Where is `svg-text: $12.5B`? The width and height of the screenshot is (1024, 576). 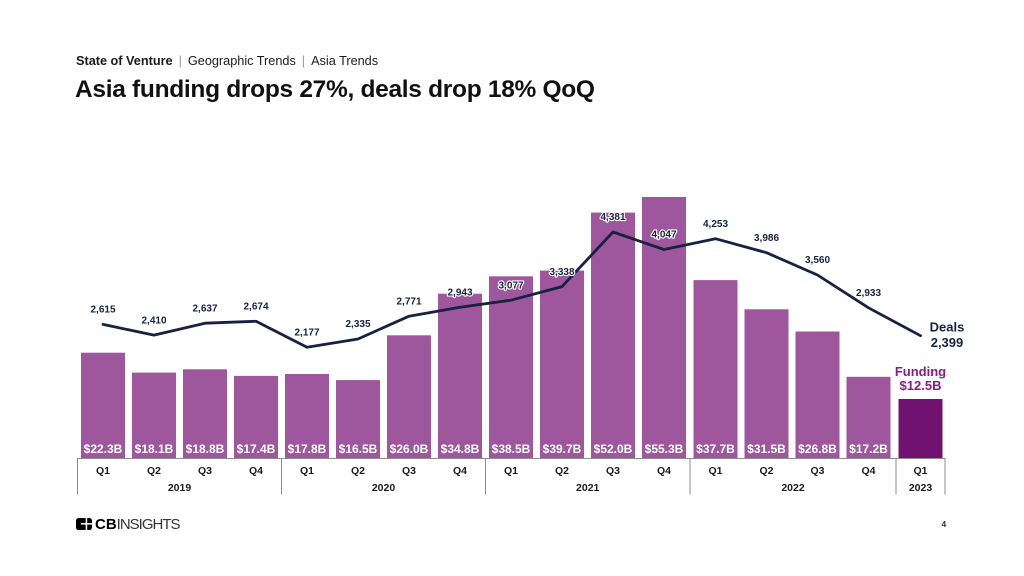 svg-text: $12.5B is located at coordinates (921, 385).